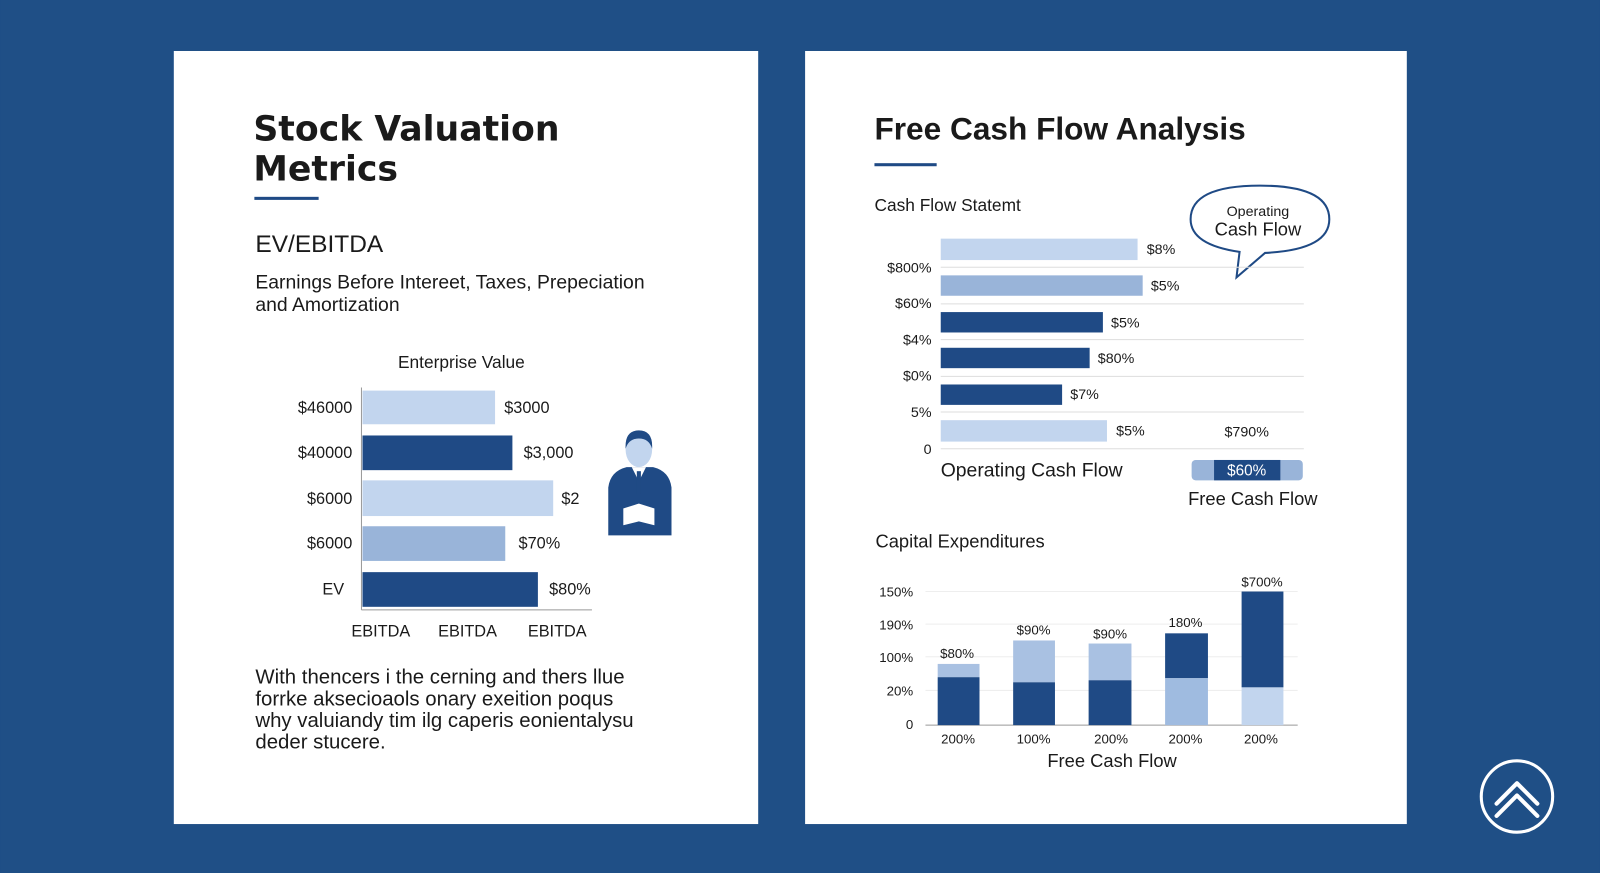 The height and width of the screenshot is (873, 1600). Describe the element at coordinates (406, 130) in the screenshot. I see `title: Stock Valuation` at that location.